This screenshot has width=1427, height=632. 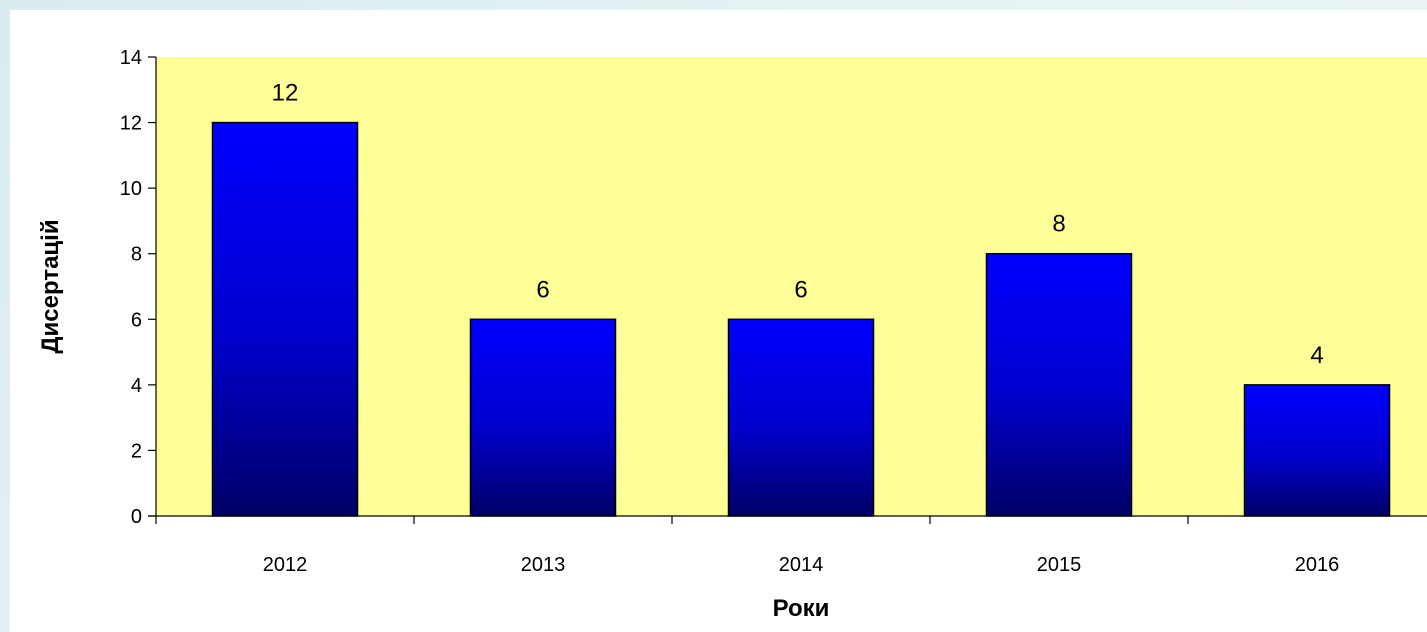 I want to click on bar-2014, so click(x=801, y=417).